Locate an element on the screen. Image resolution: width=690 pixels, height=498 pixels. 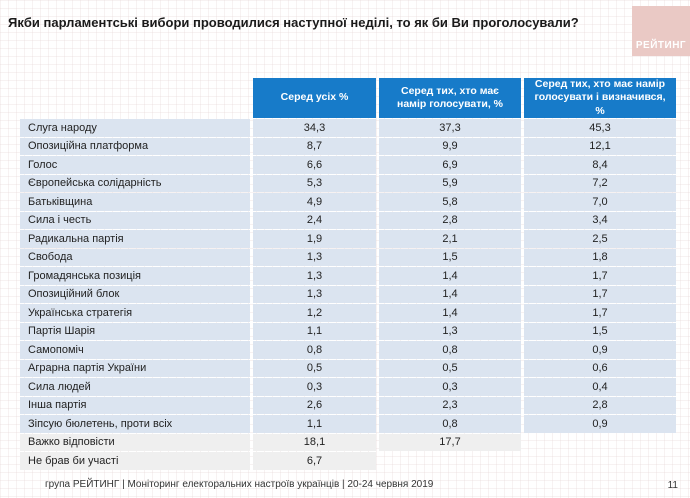
value-intend-cell is located at coordinates (450, 461).